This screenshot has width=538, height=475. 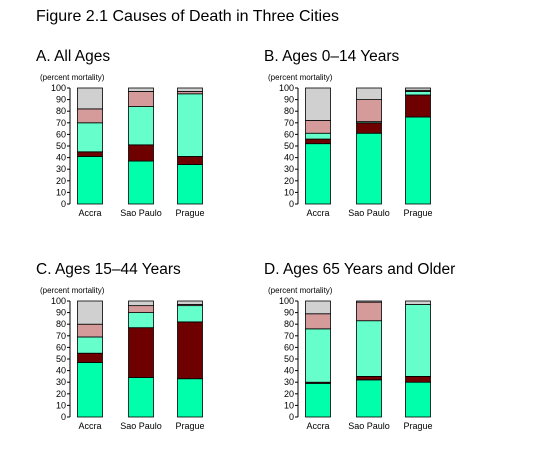 What do you see at coordinates (332, 56) in the screenshot?
I see `panel-title: B. Ages 0–14 Years` at bounding box center [332, 56].